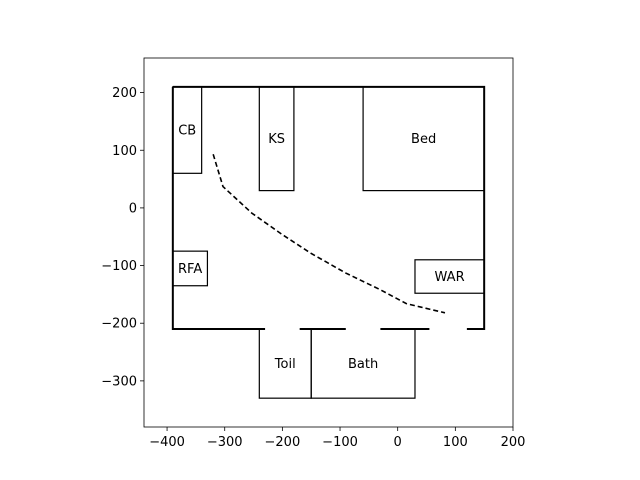 The image size is (640, 480). Describe the element at coordinates (340, 442) in the screenshot. I see `x-tick-label: −100` at that location.